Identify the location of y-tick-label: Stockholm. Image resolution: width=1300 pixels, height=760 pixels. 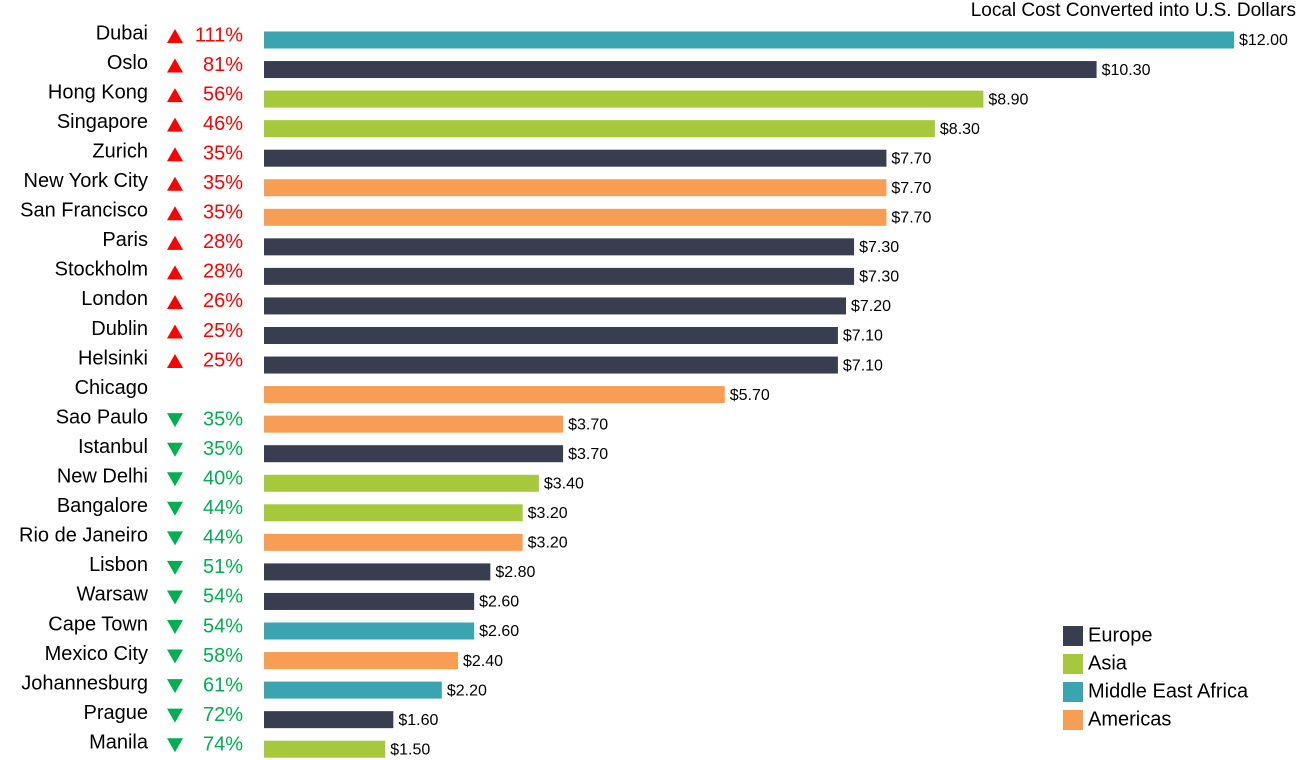
(101, 270).